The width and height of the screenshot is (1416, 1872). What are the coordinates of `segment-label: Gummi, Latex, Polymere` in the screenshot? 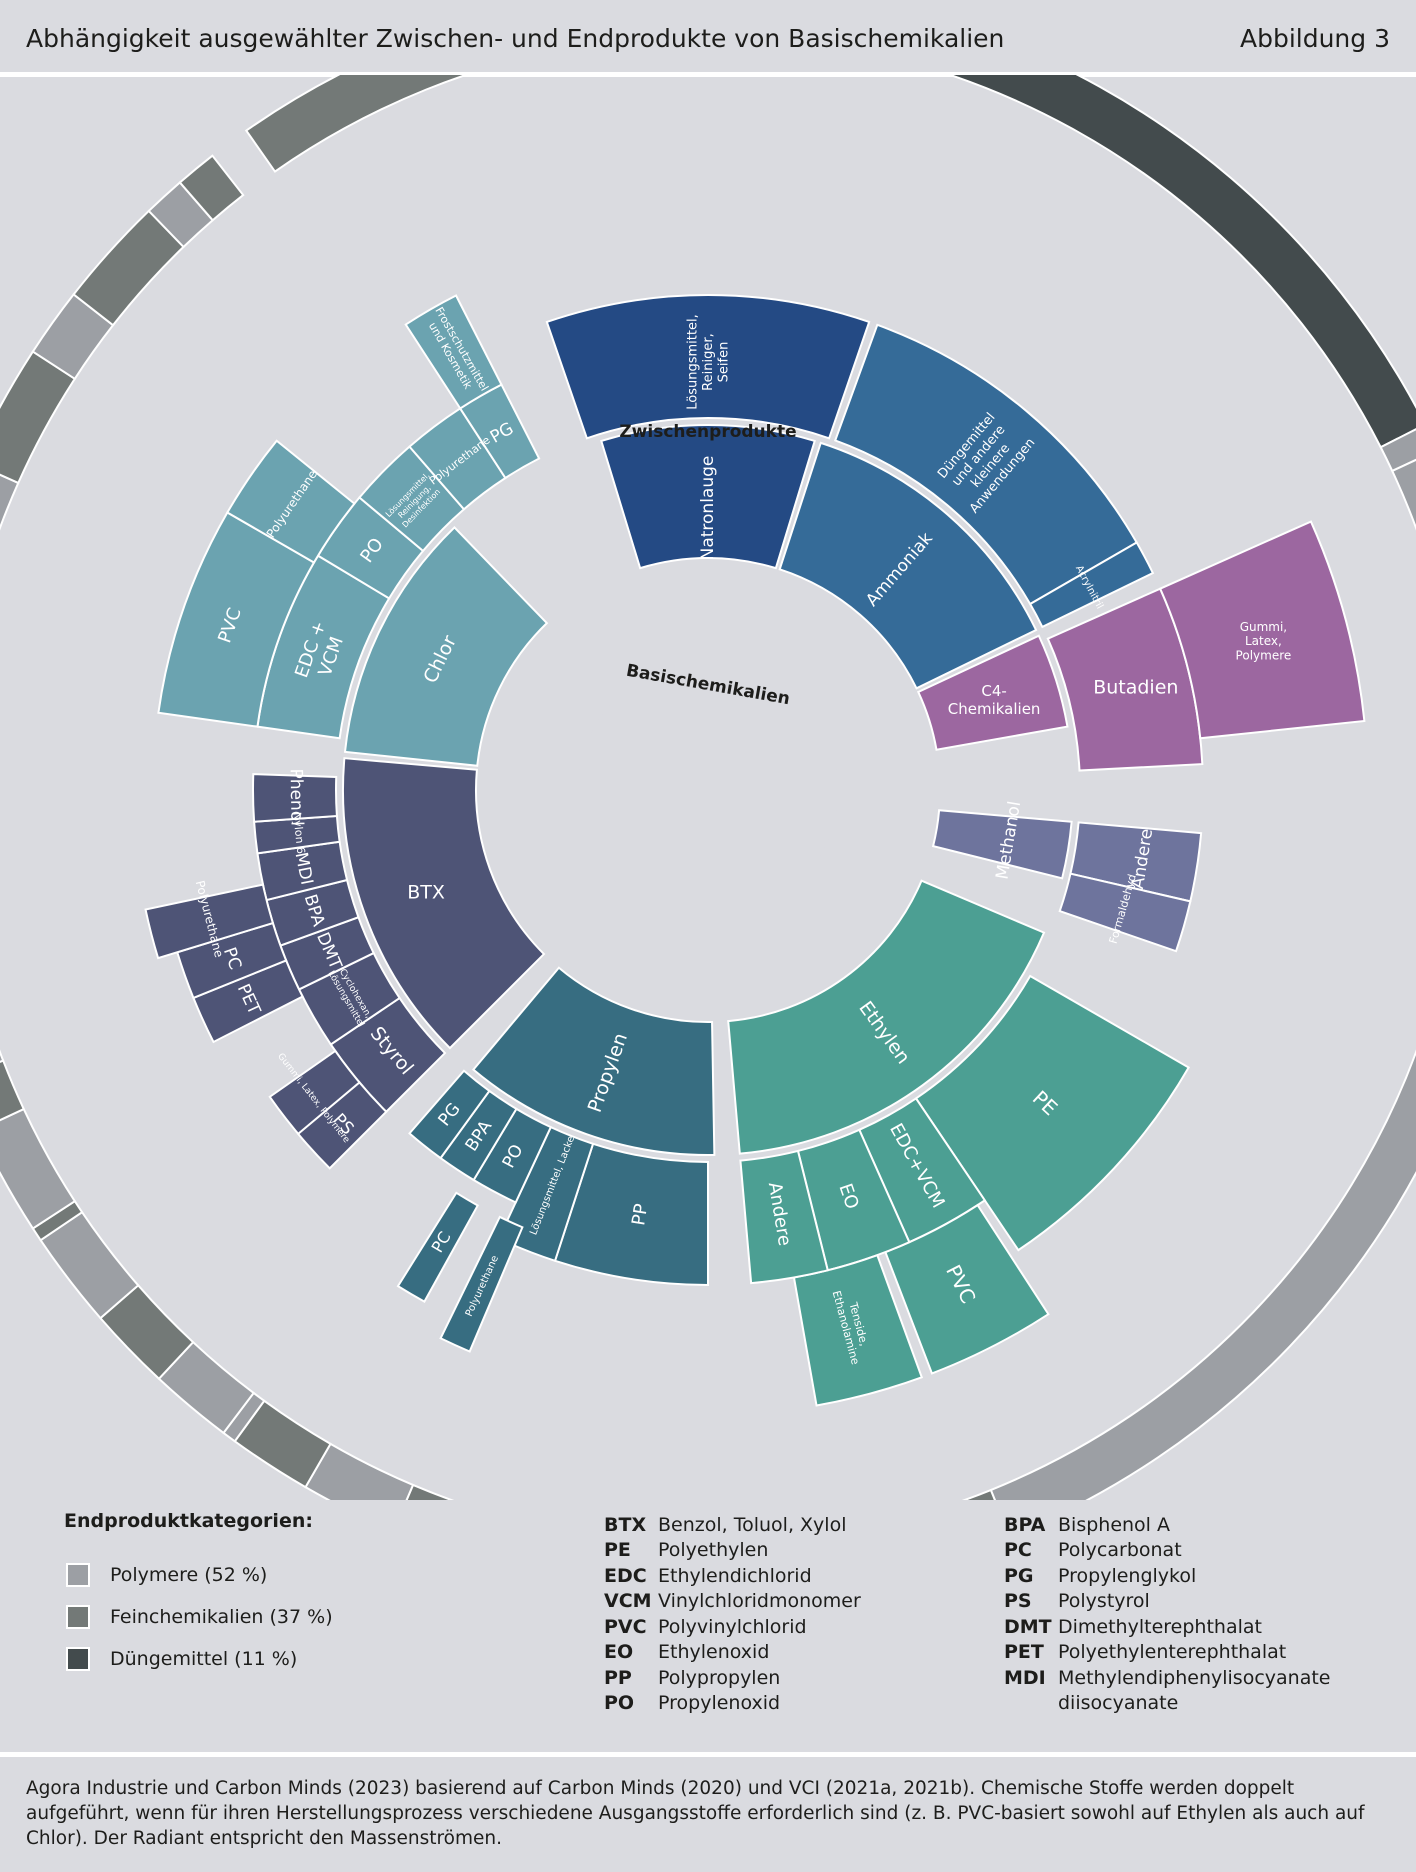 It's located at (1264, 640).